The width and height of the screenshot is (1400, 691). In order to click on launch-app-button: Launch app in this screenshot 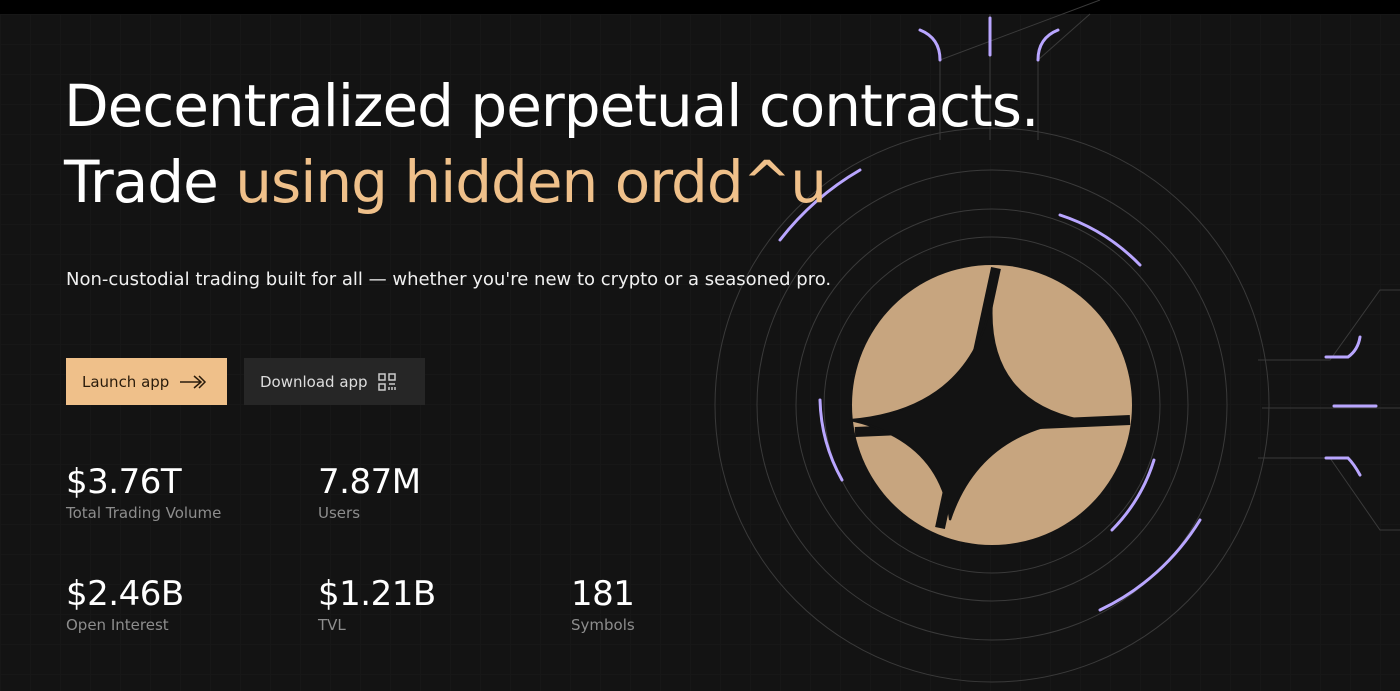, I will do `click(146, 381)`.